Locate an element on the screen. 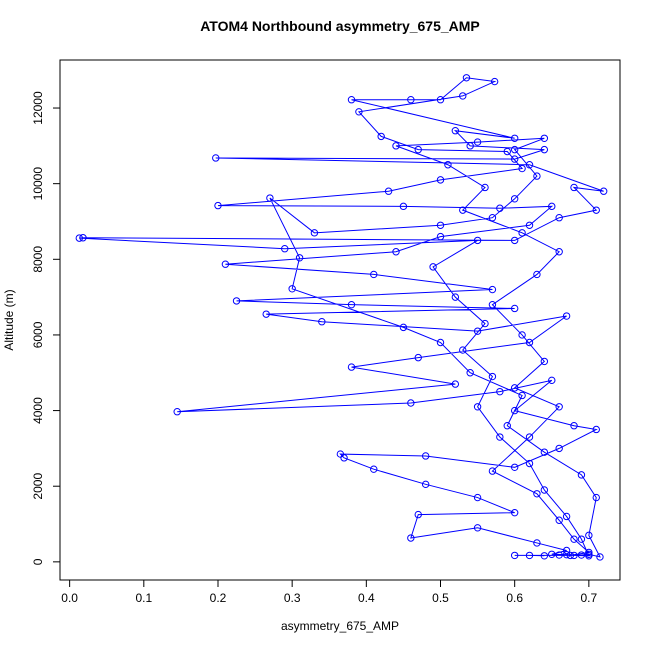  x-tick-label: 0.2 is located at coordinates (218, 598).